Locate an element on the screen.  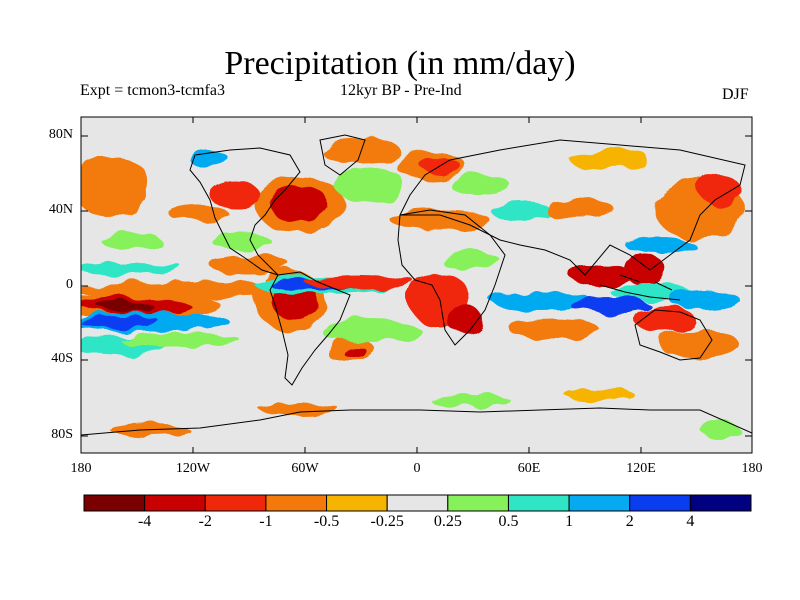
colorbar-label: -2 is located at coordinates (205, 521).